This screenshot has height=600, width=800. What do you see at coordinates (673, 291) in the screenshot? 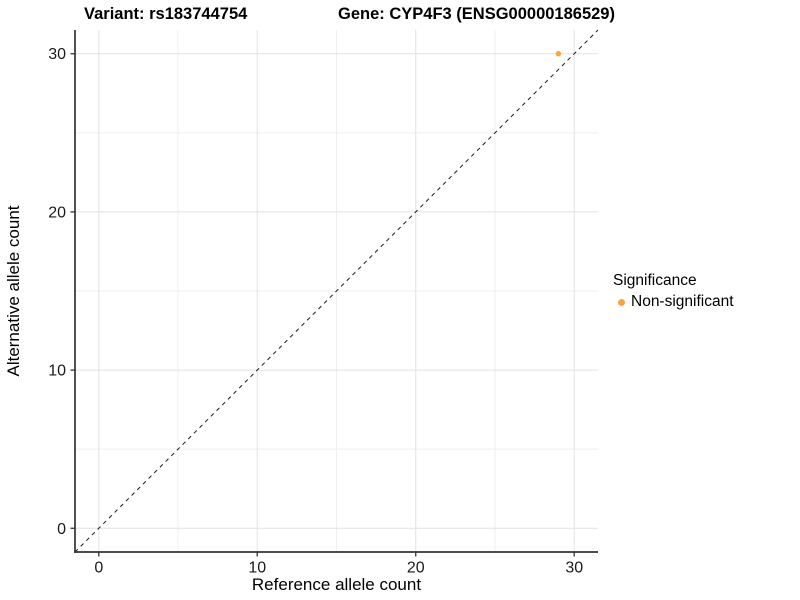
I see `legend: Significance Non-significant` at bounding box center [673, 291].